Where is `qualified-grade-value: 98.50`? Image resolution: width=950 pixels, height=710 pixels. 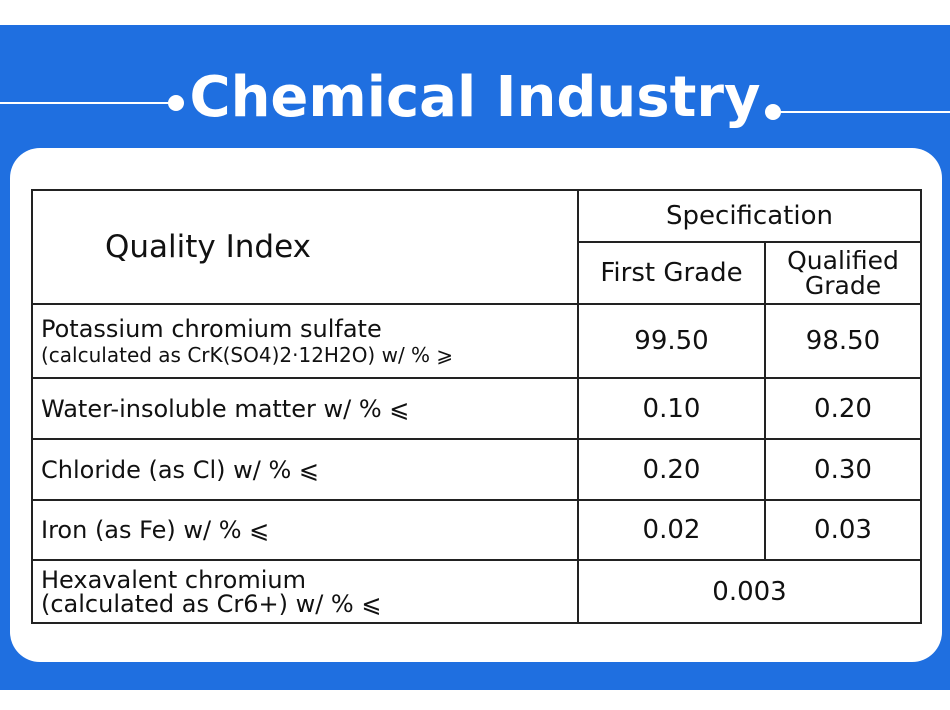
qualified-grade-value: 98.50 is located at coordinates (843, 341).